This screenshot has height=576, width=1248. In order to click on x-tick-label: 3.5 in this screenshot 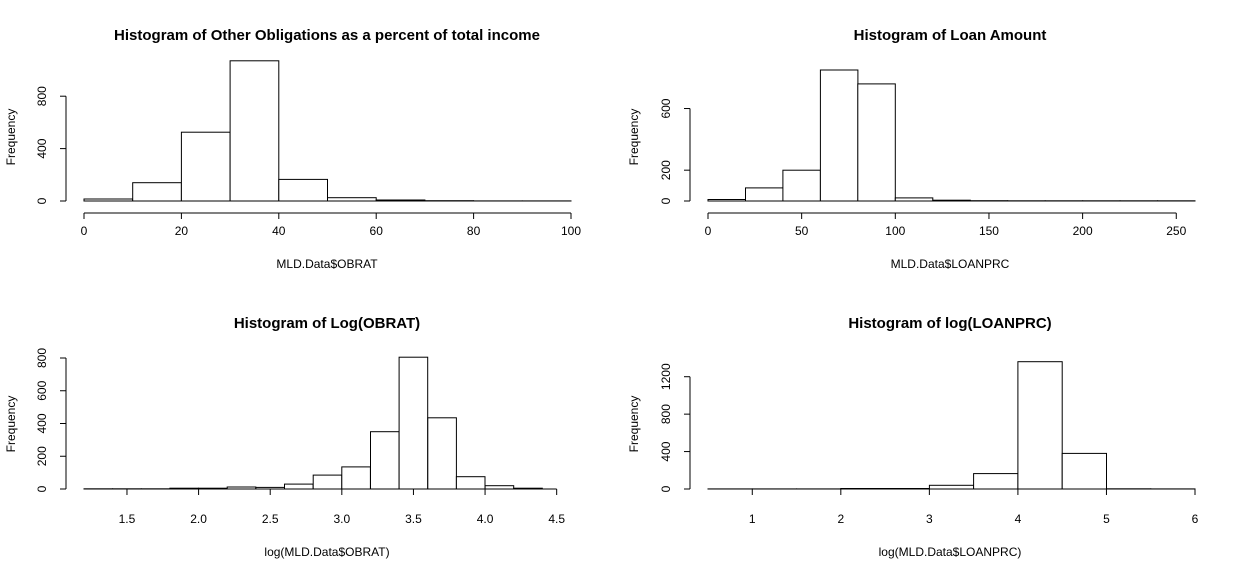, I will do `click(413, 519)`.